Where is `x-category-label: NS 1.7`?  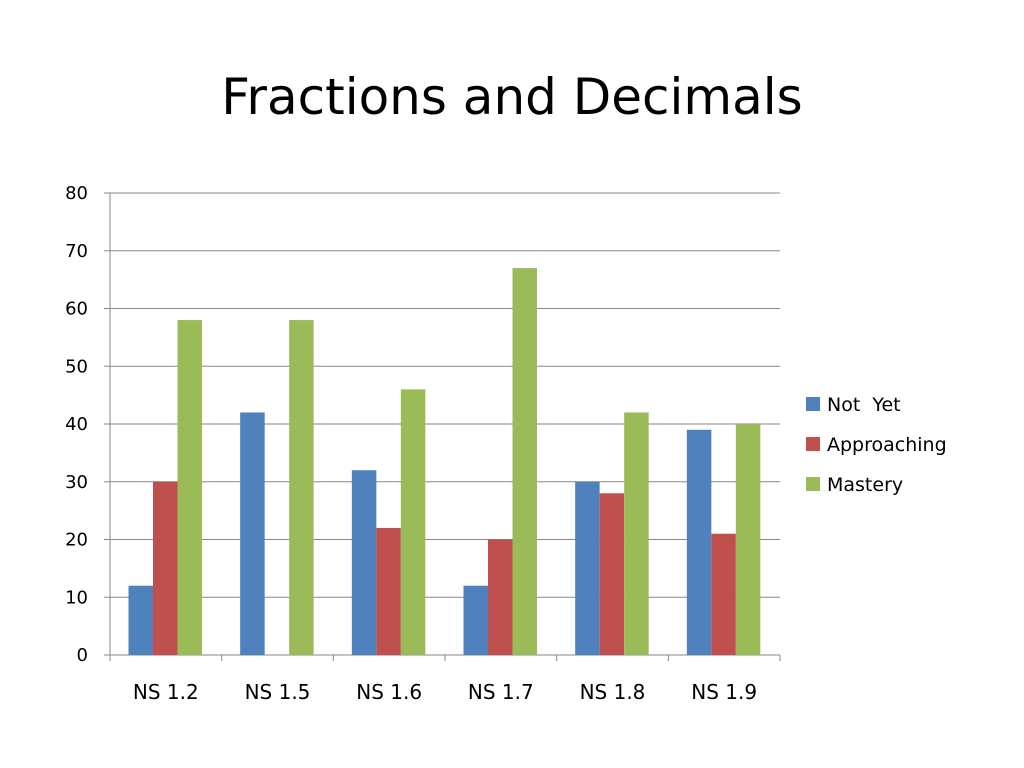
x-category-label: NS 1.7 is located at coordinates (501, 692).